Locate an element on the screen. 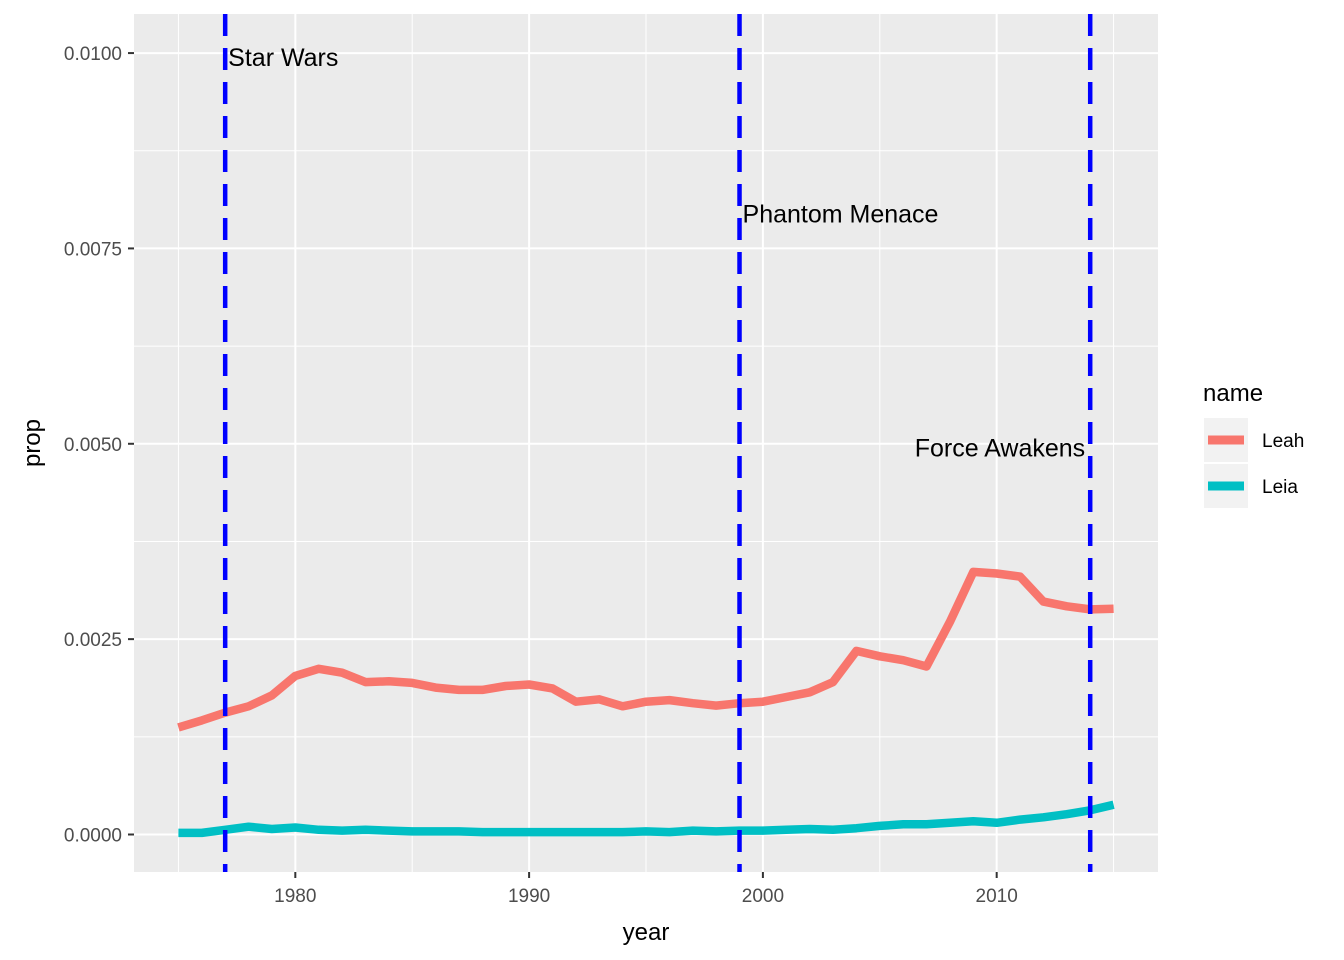  series-line-leah is located at coordinates (645, 649).